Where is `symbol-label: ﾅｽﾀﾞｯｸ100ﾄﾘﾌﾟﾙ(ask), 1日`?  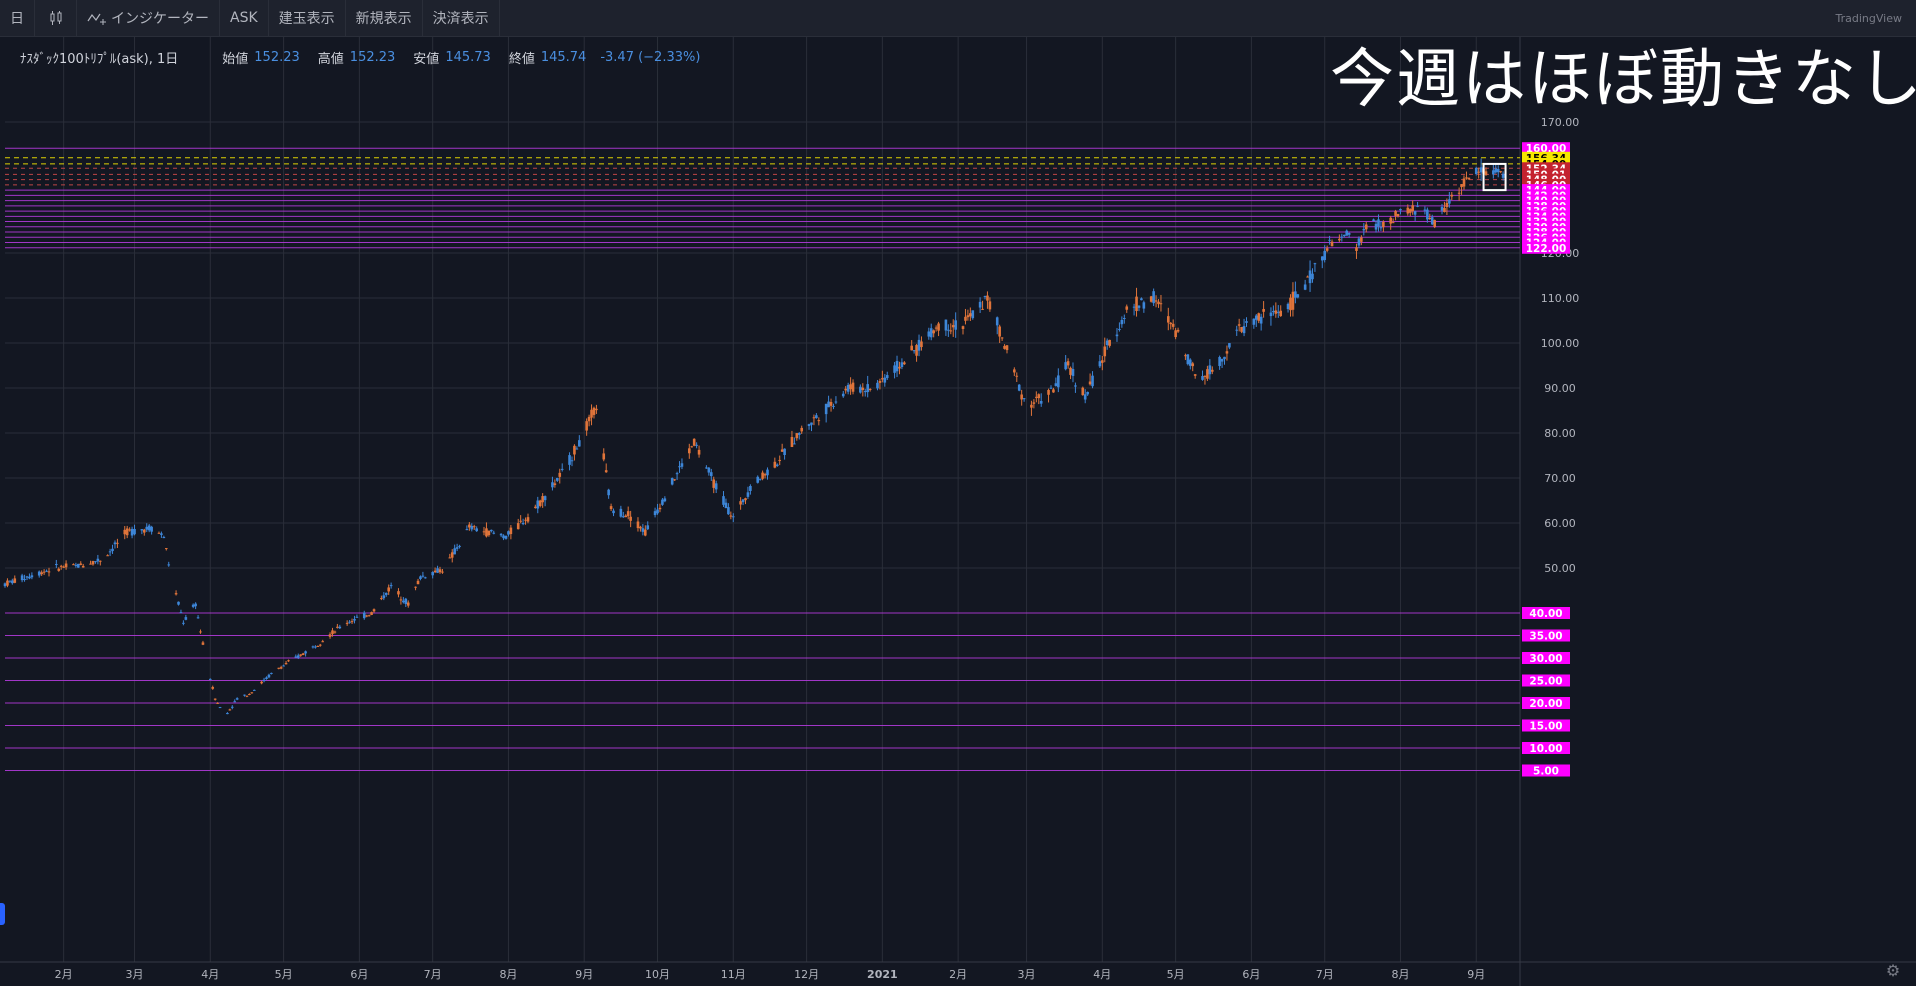 symbol-label: ﾅｽﾀﾞｯｸ100ﾄﾘﾌﾟﾙ(ask), 1日 is located at coordinates (99, 59).